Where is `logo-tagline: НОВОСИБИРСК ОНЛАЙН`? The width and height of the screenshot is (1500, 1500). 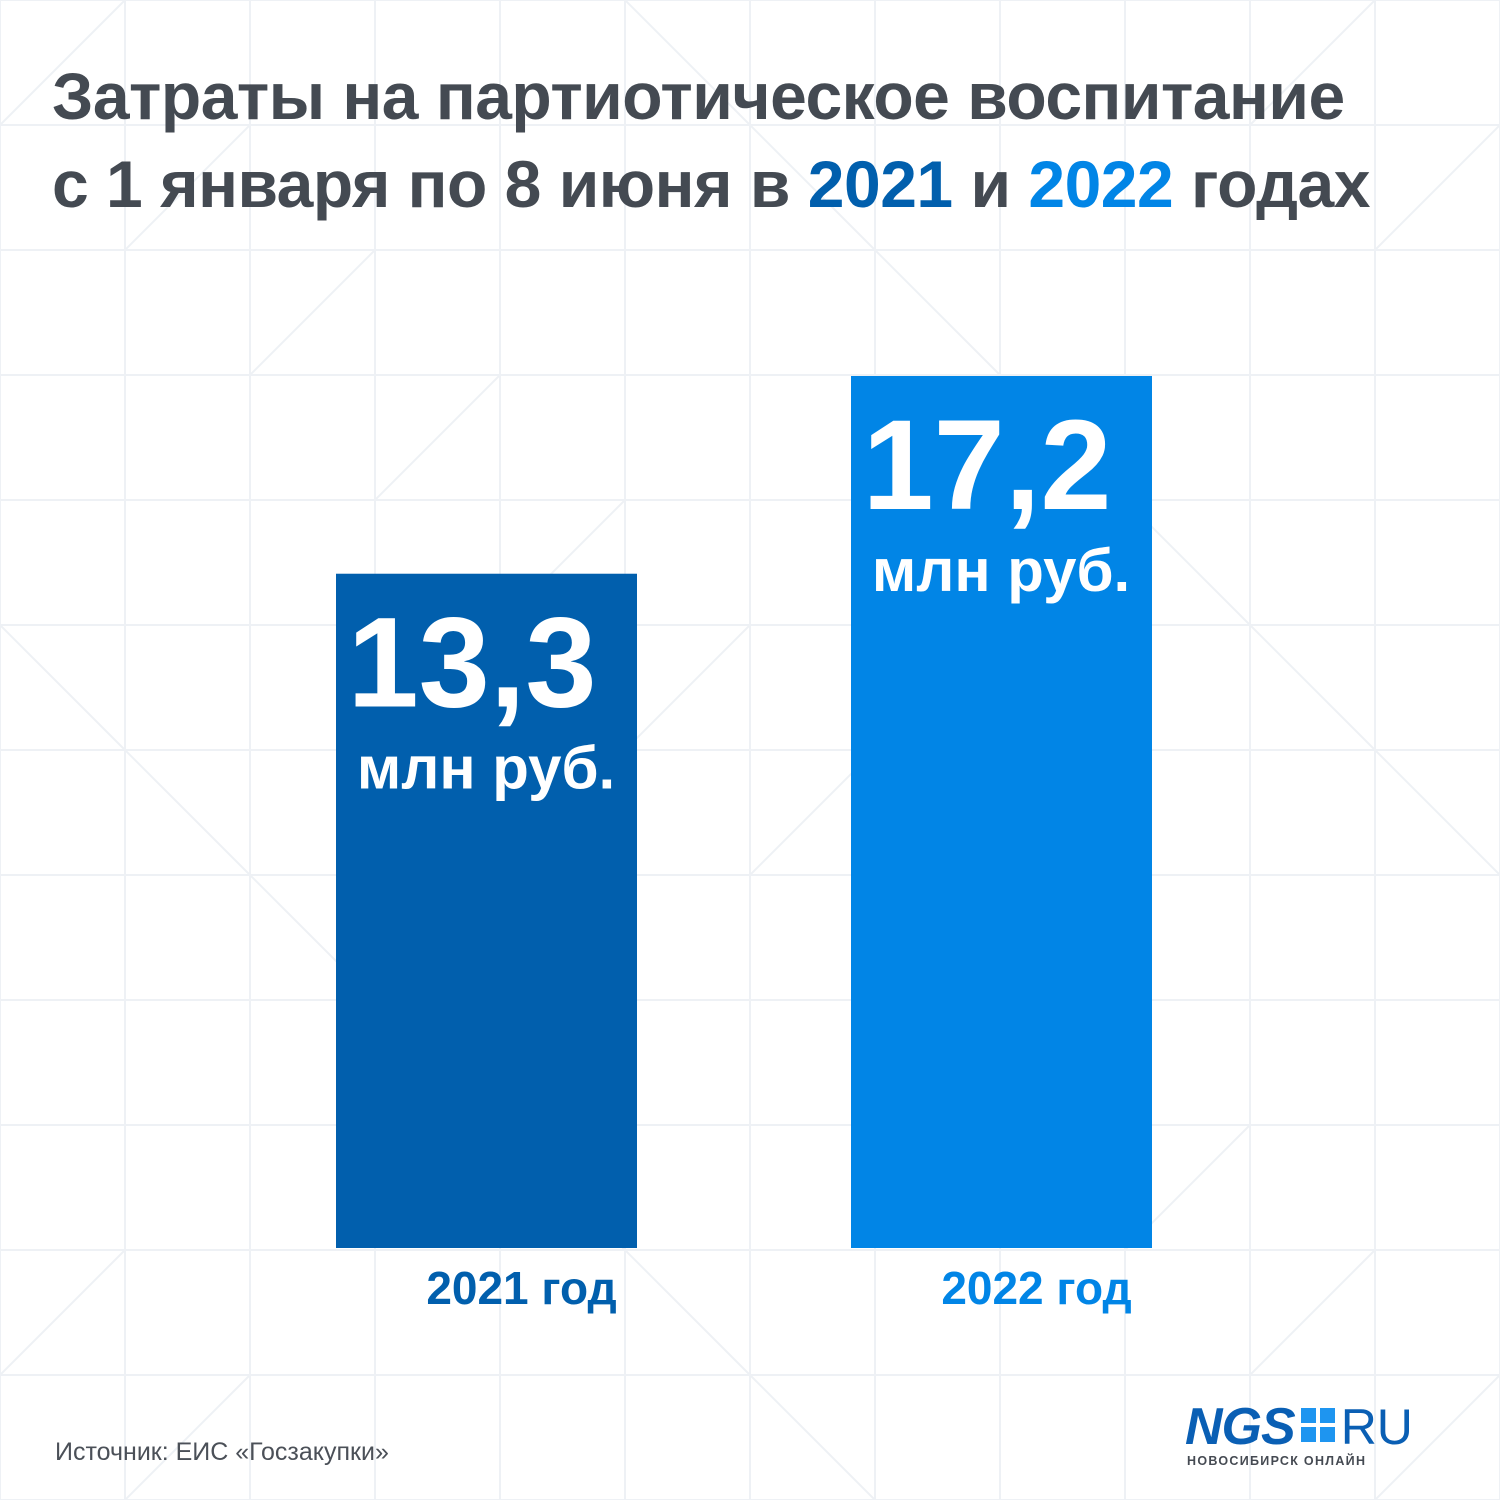
logo-tagline: НОВОСИБИРСК ОНЛАЙН is located at coordinates (1277, 1461).